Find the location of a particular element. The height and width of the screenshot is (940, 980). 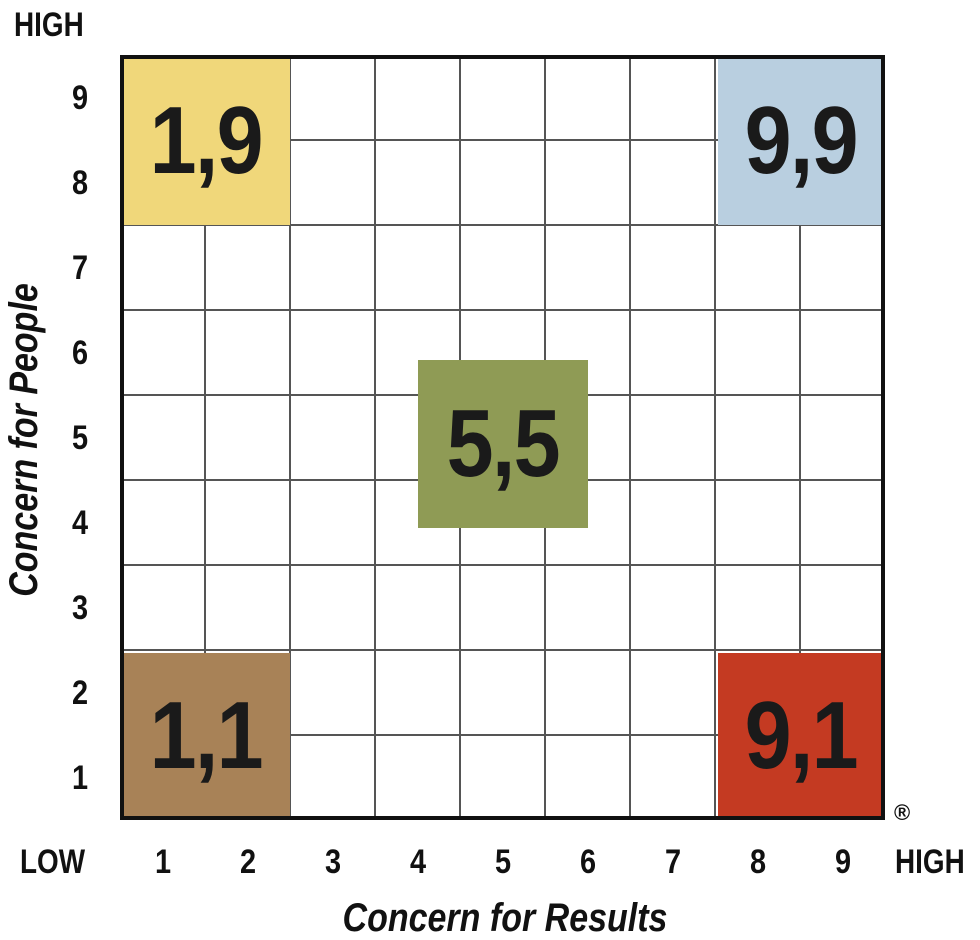

y-tick-label: 2 is located at coordinates (80, 692).